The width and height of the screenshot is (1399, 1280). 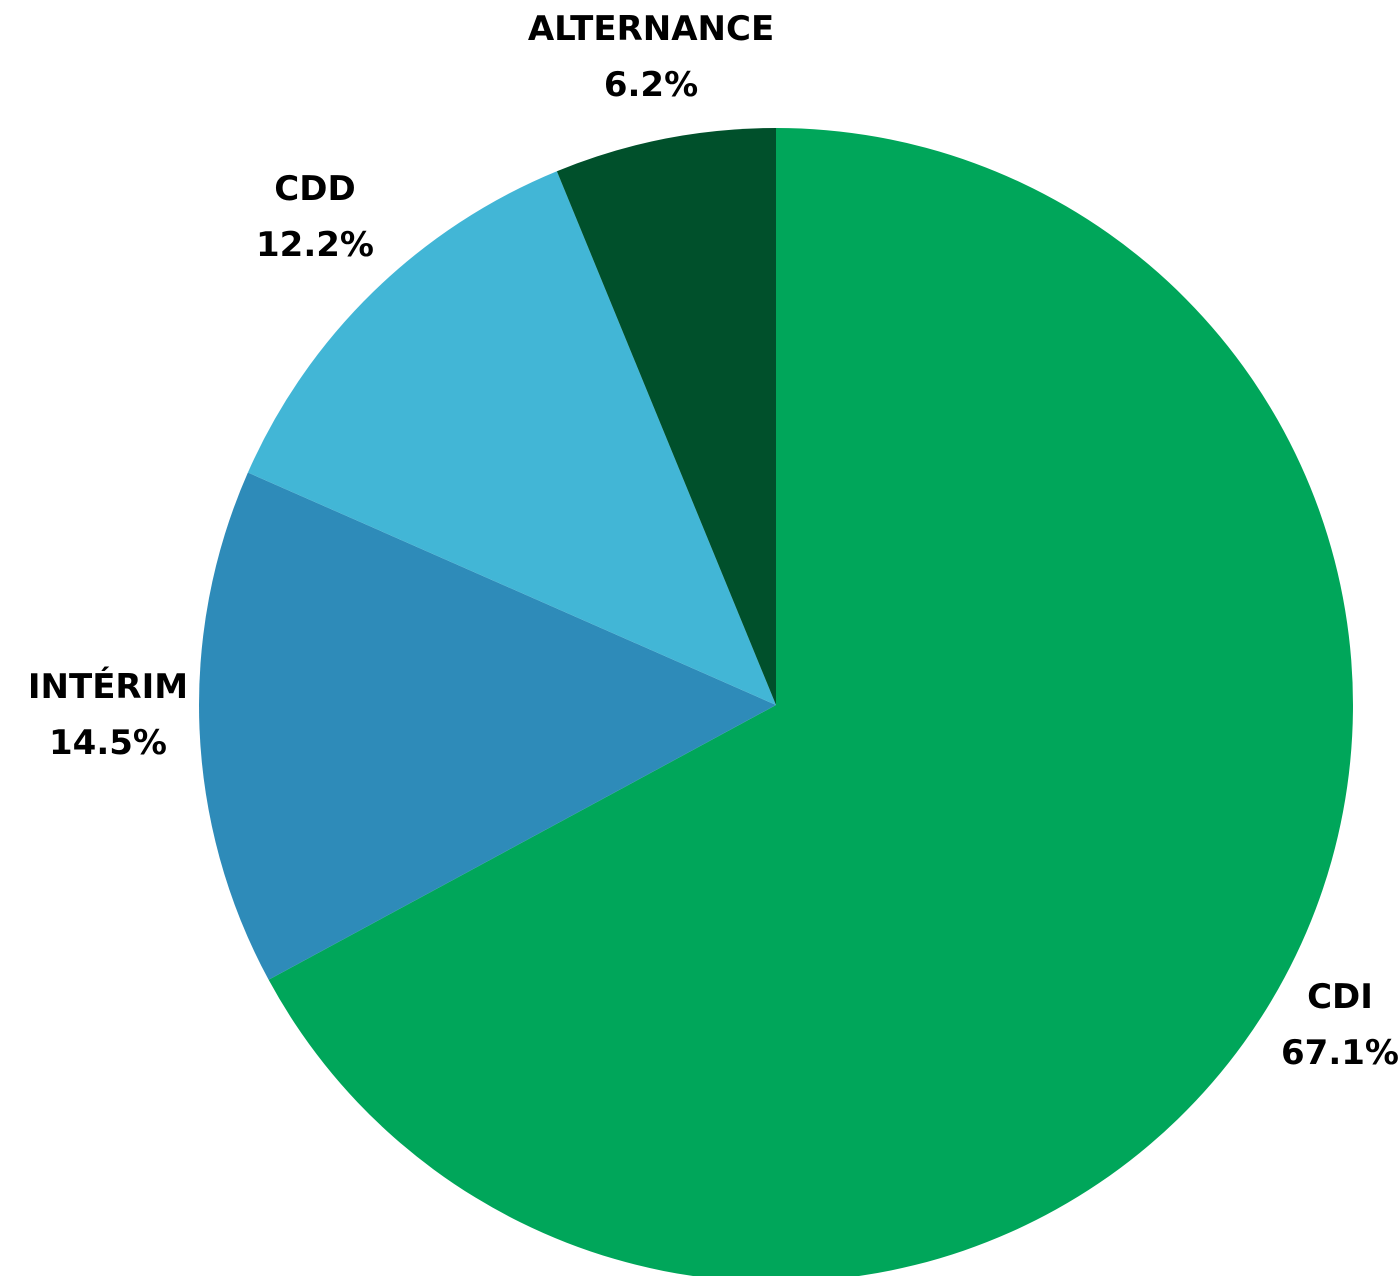 What do you see at coordinates (1340, 1053) in the screenshot?
I see `slice-value-label-cdi: 67.1%` at bounding box center [1340, 1053].